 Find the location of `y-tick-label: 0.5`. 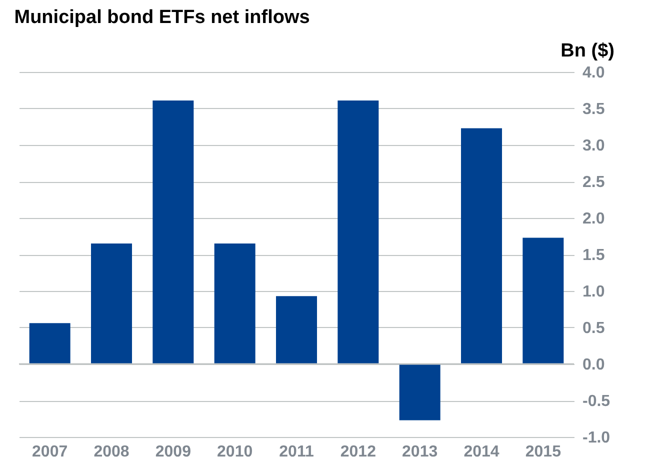

y-tick-label: 0.5 is located at coordinates (593, 328).